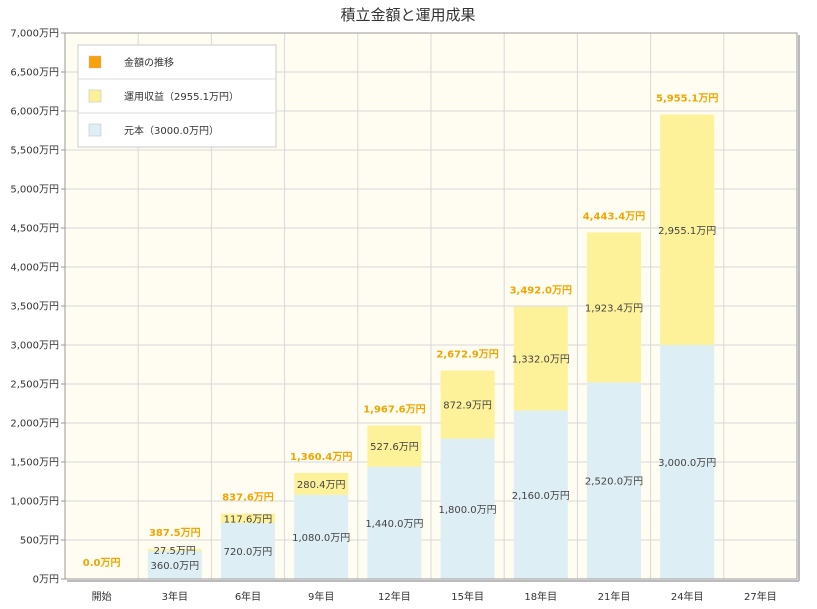 The height and width of the screenshot is (609, 817). I want to click on x-tick-label: 15年目, so click(467, 596).